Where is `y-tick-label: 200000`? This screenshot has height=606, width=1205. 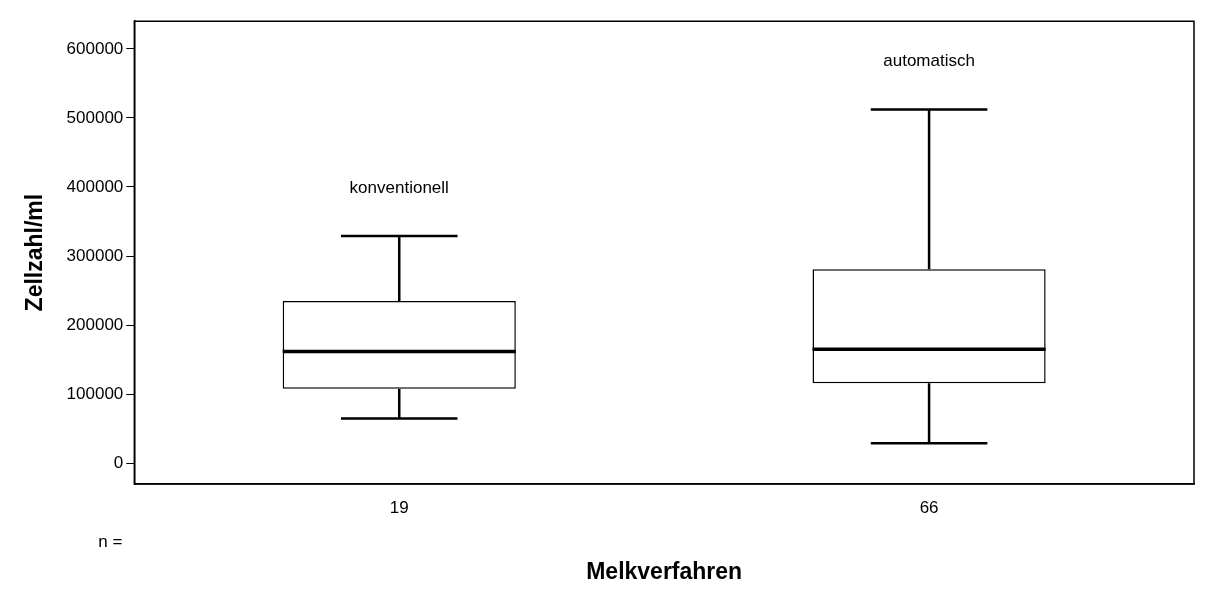 y-tick-label: 200000 is located at coordinates (95, 324).